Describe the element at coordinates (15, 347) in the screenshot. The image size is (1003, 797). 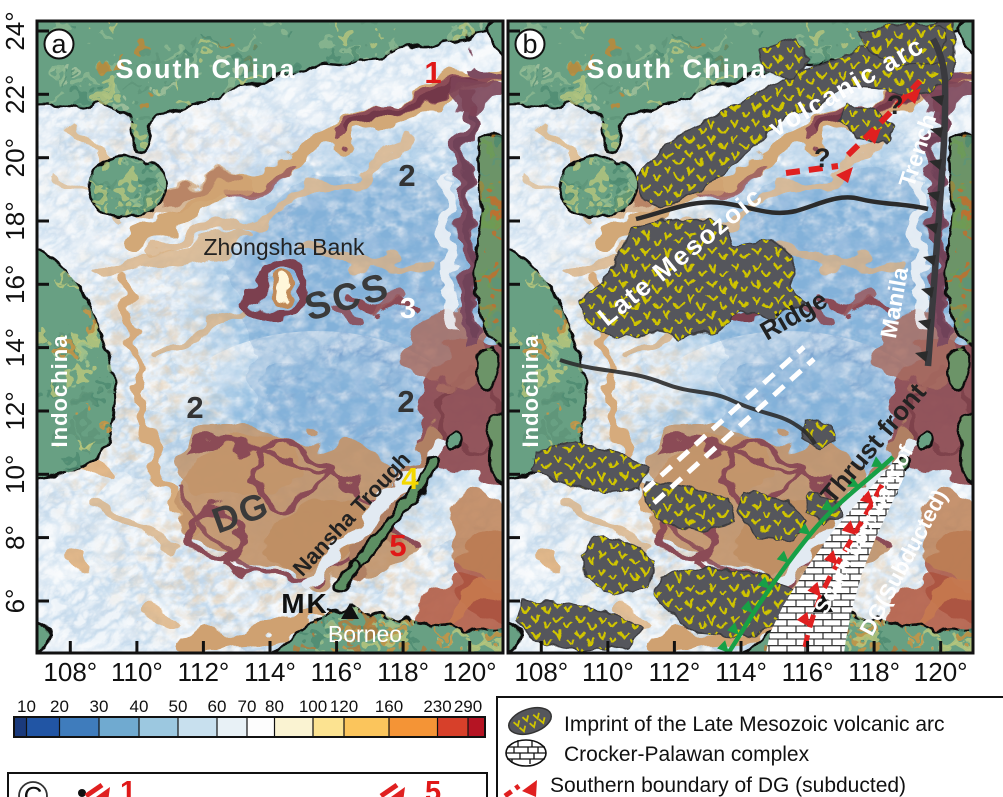
I see `svg-text: 14°` at that location.